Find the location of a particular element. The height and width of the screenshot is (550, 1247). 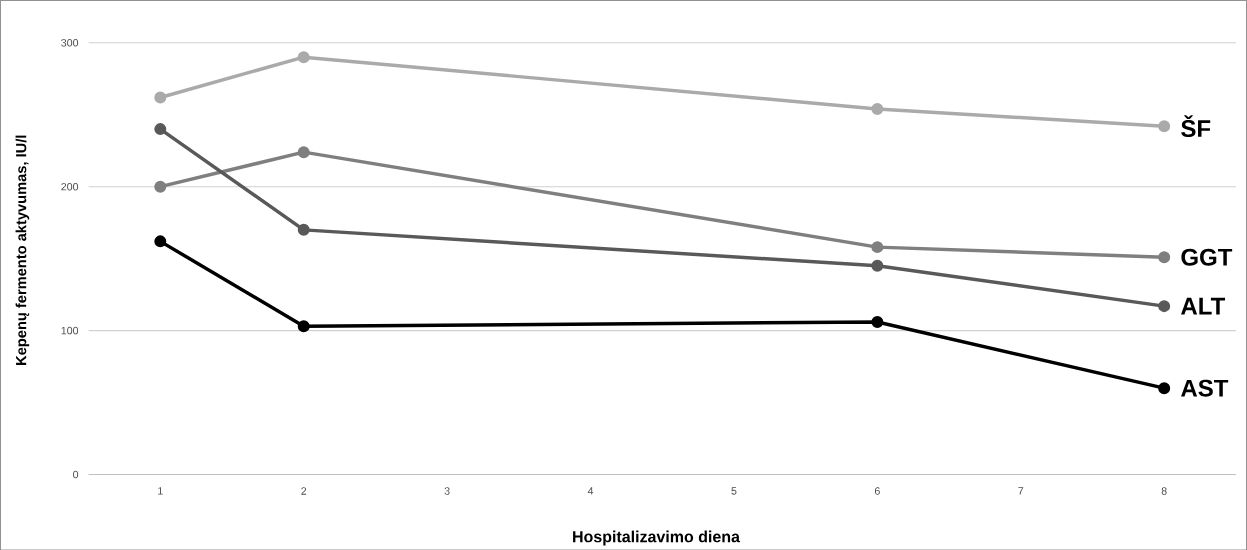

y-tick-label: 300 is located at coordinates (70, 42).